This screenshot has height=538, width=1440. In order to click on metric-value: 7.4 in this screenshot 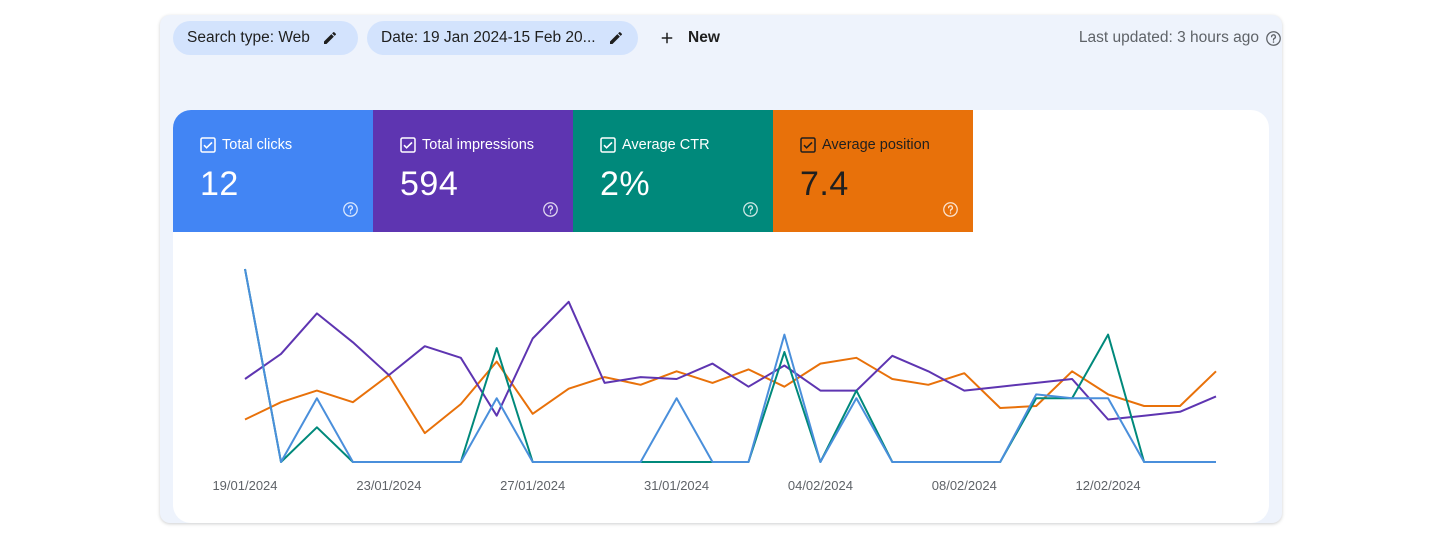, I will do `click(824, 184)`.